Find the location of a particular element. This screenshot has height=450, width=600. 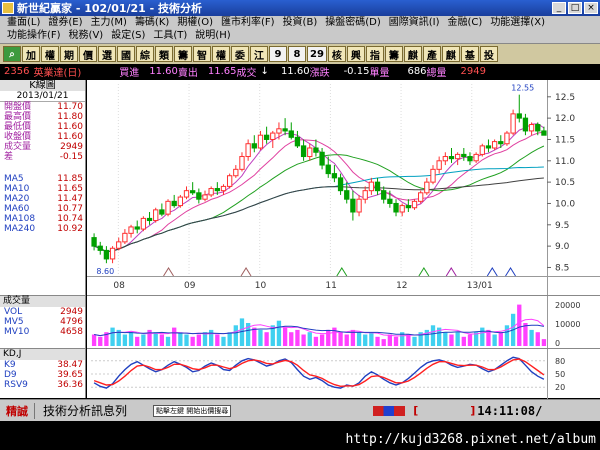

kd-chart: 80 50 20 is located at coordinates (343, 373).